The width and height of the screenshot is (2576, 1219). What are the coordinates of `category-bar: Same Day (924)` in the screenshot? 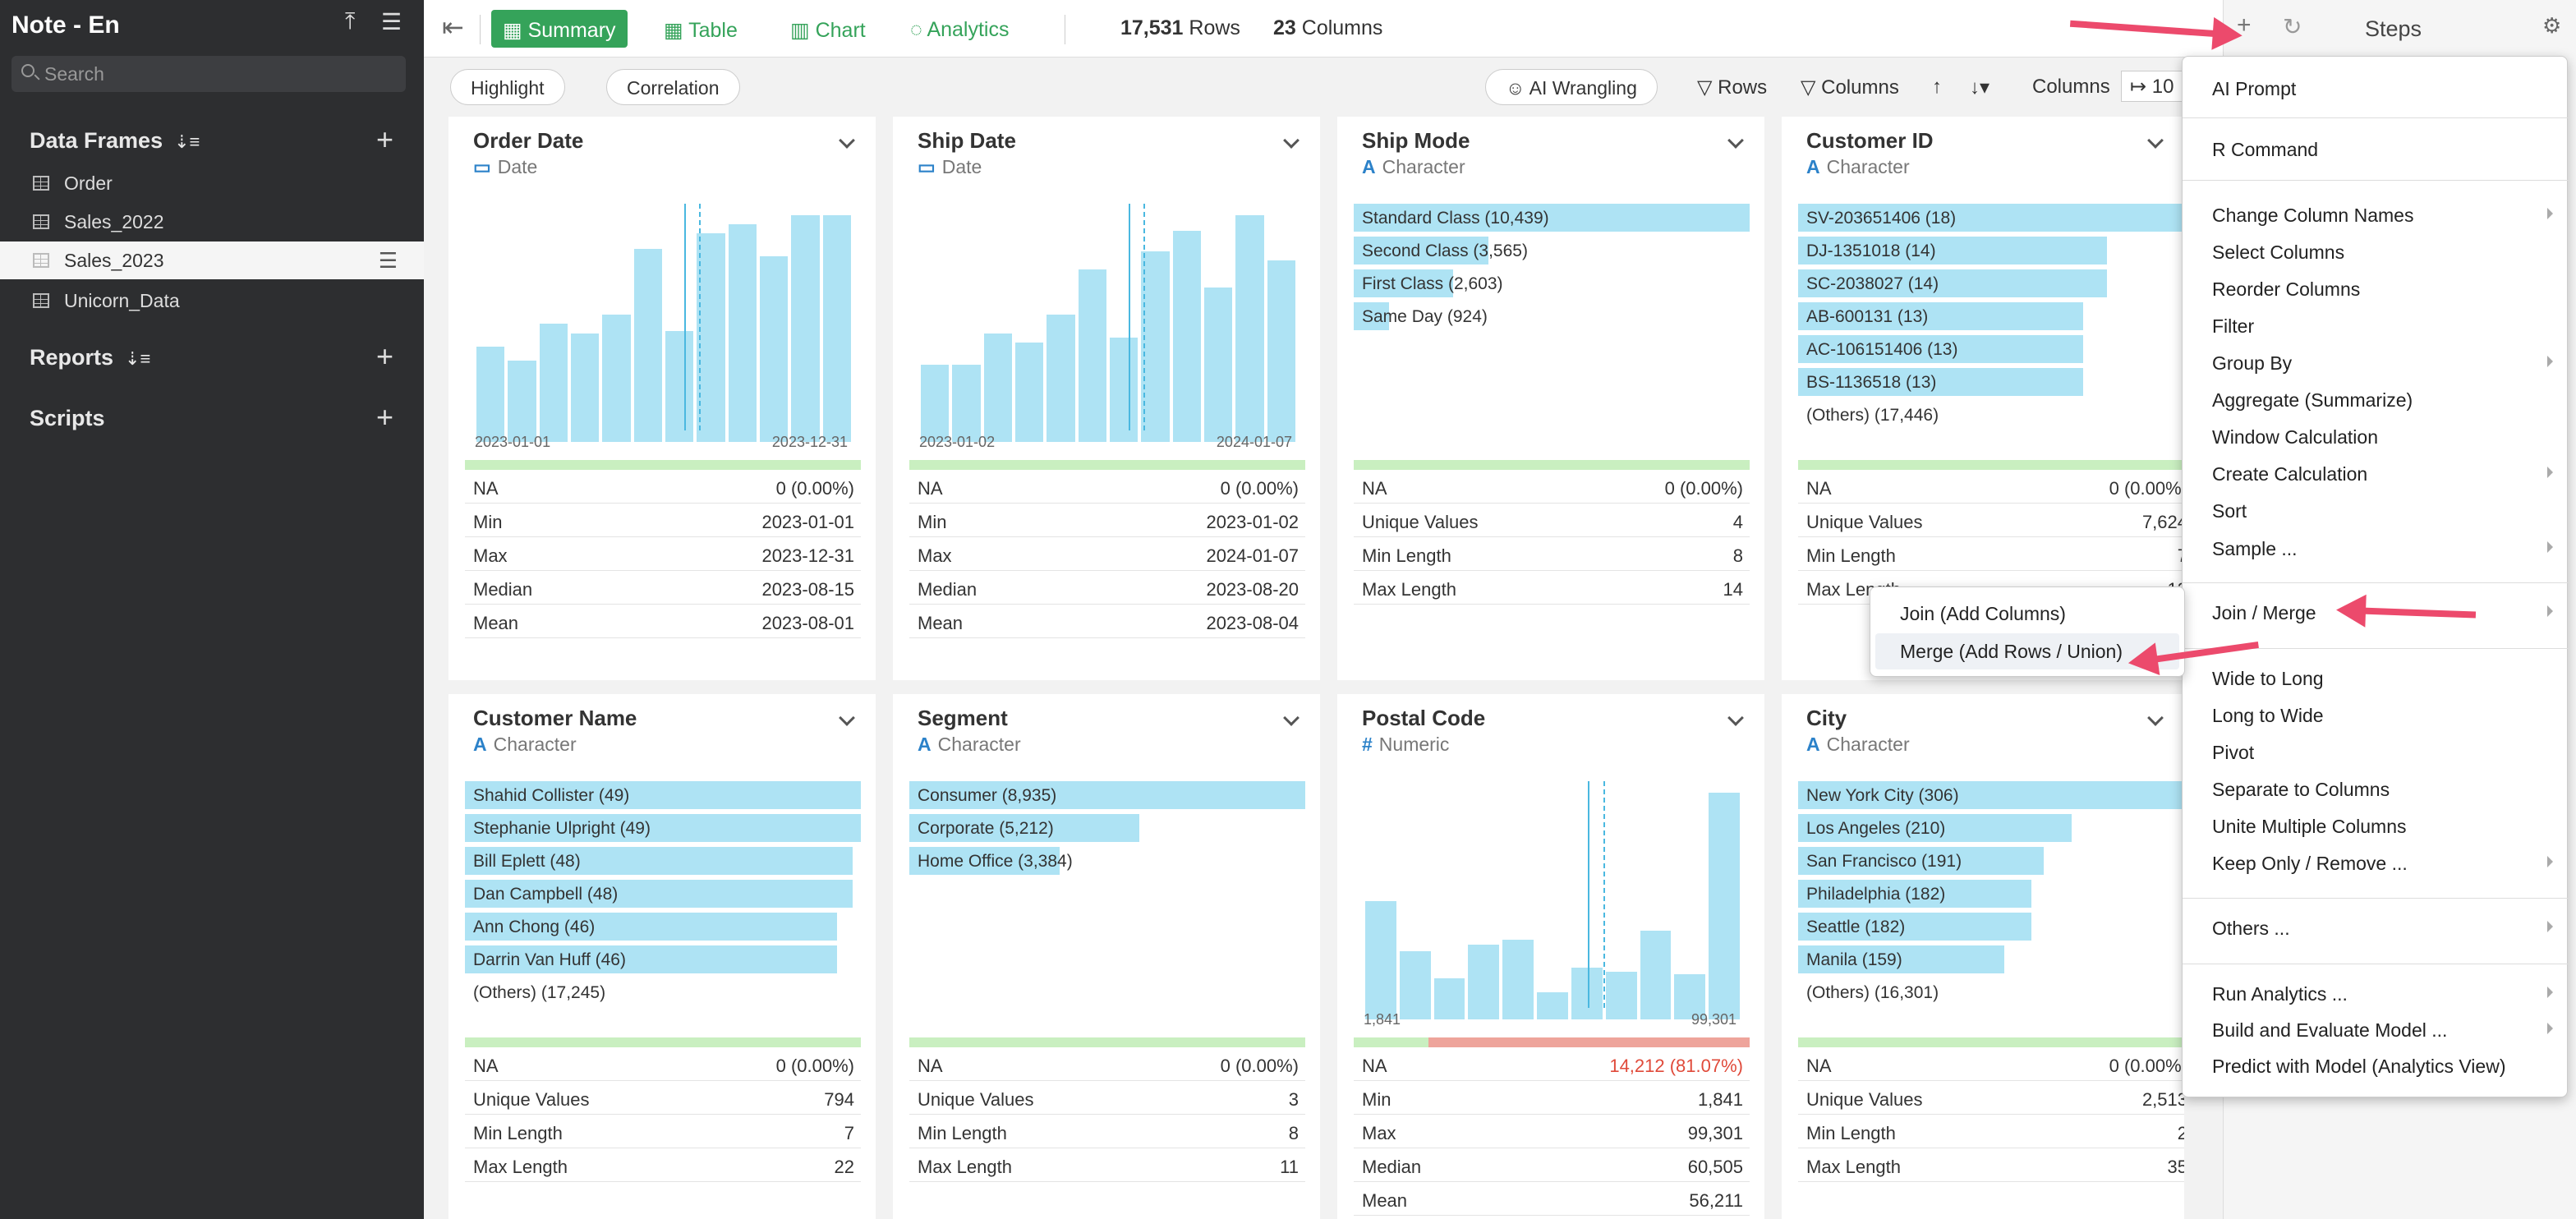 It's located at (1421, 316).